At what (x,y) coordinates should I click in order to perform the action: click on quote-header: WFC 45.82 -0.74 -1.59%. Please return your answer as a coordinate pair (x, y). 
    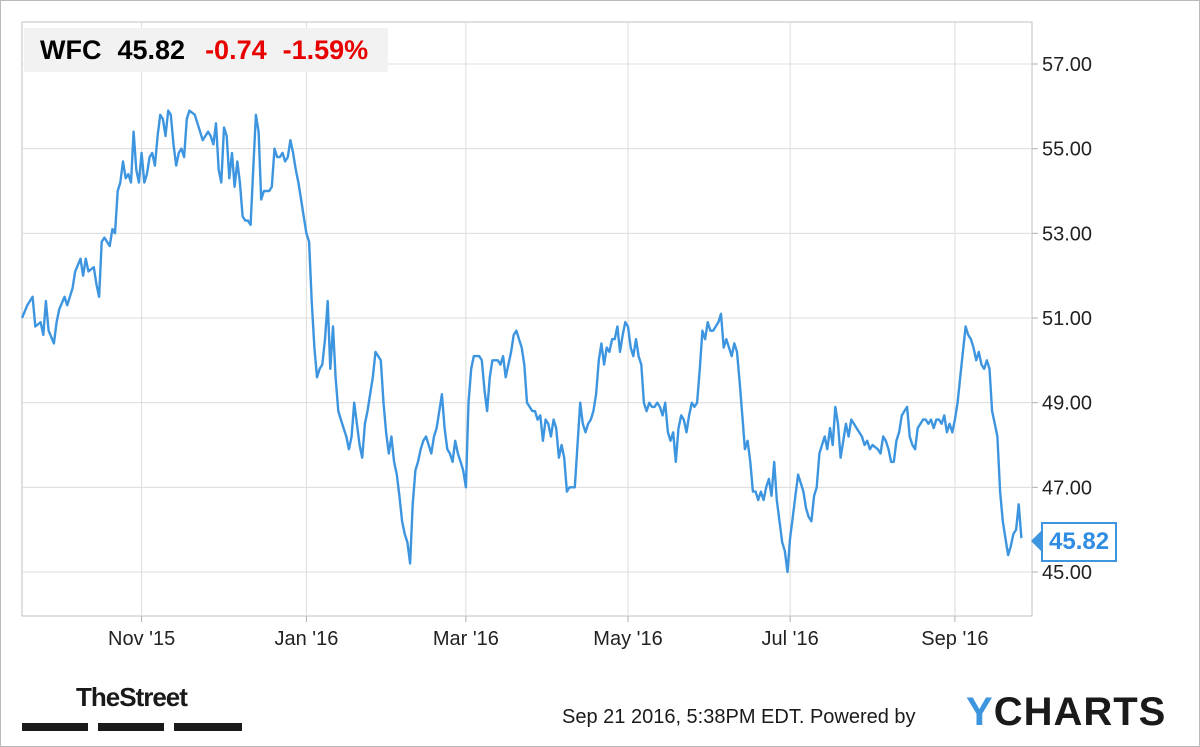
    Looking at the image, I should click on (206, 50).